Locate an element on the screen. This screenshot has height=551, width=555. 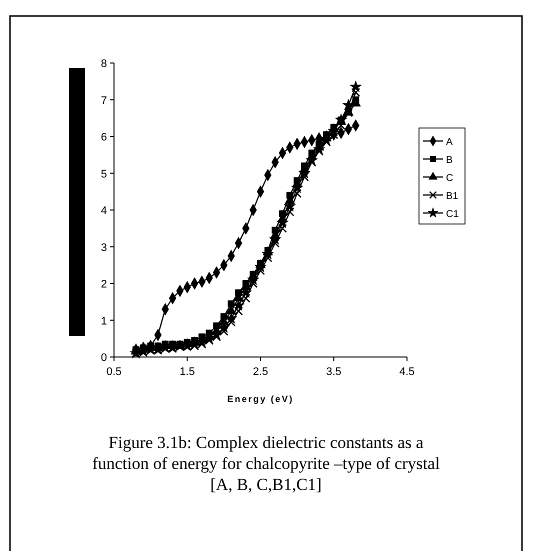
y-tick-label: 8 is located at coordinates (103, 64).